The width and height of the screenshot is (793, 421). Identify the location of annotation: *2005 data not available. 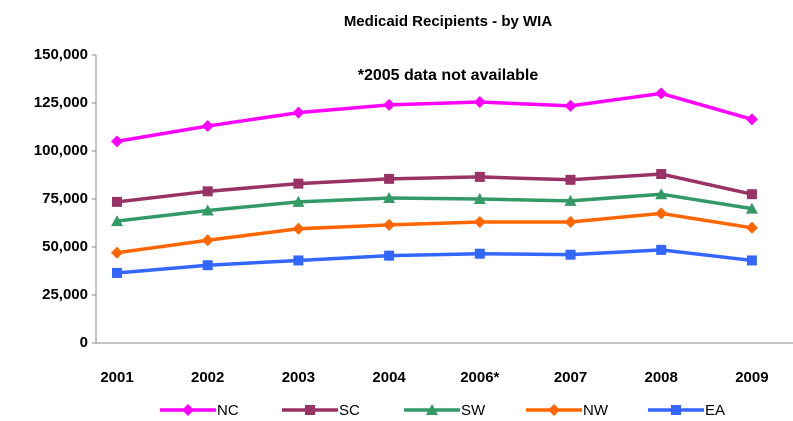
(448, 75).